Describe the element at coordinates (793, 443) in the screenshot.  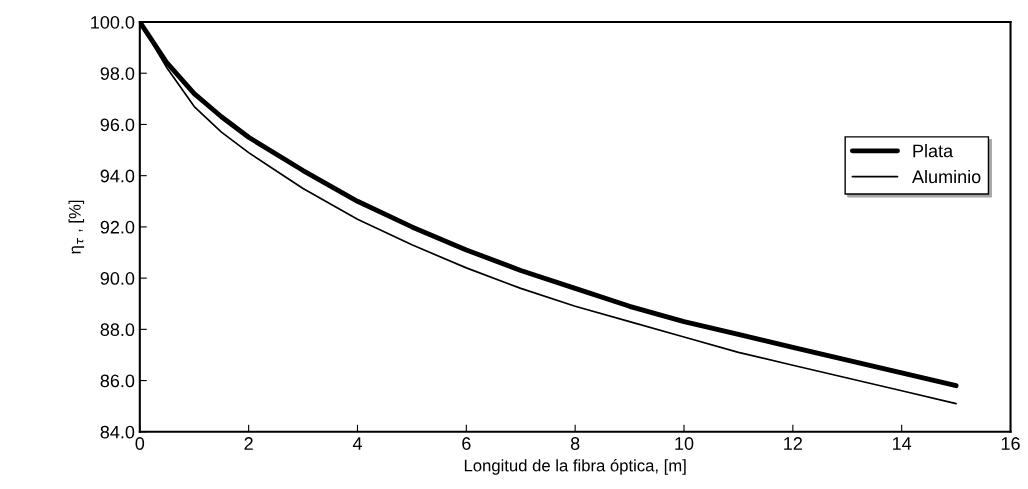
I see `x-tick-label: 12` at that location.